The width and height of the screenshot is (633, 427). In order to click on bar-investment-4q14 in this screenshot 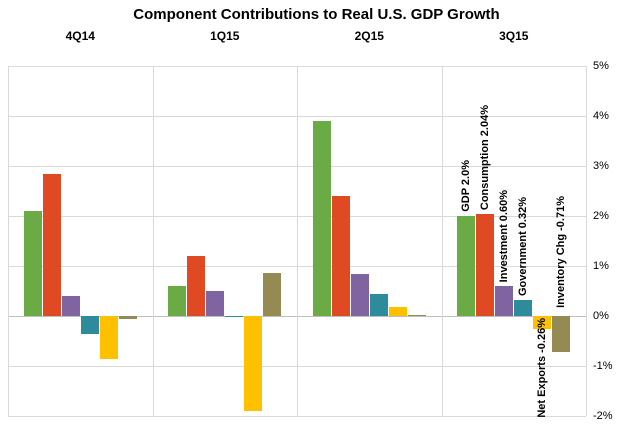, I will do `click(70, 306)`.